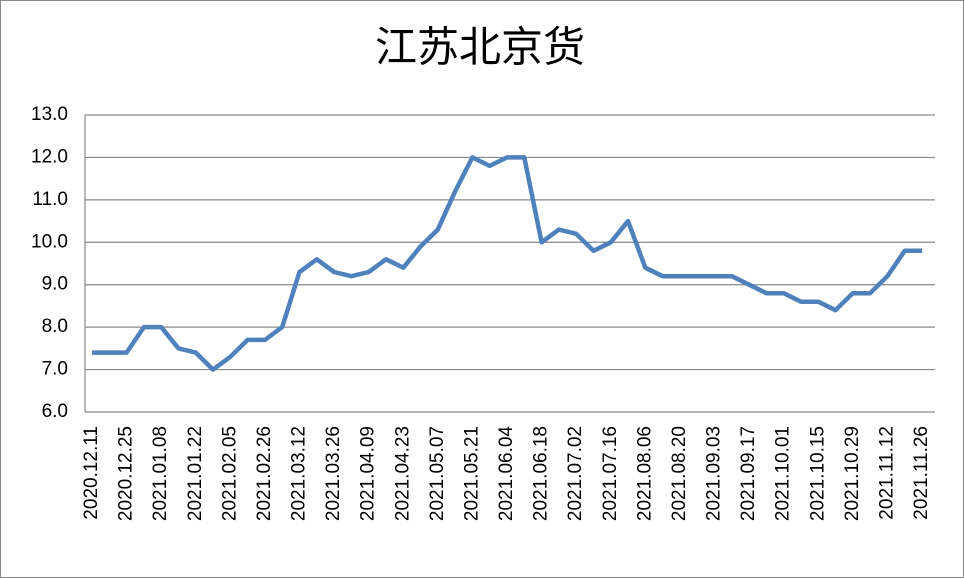  Describe the element at coordinates (55, 411) in the screenshot. I see `y-tick-label: 6.0` at that location.